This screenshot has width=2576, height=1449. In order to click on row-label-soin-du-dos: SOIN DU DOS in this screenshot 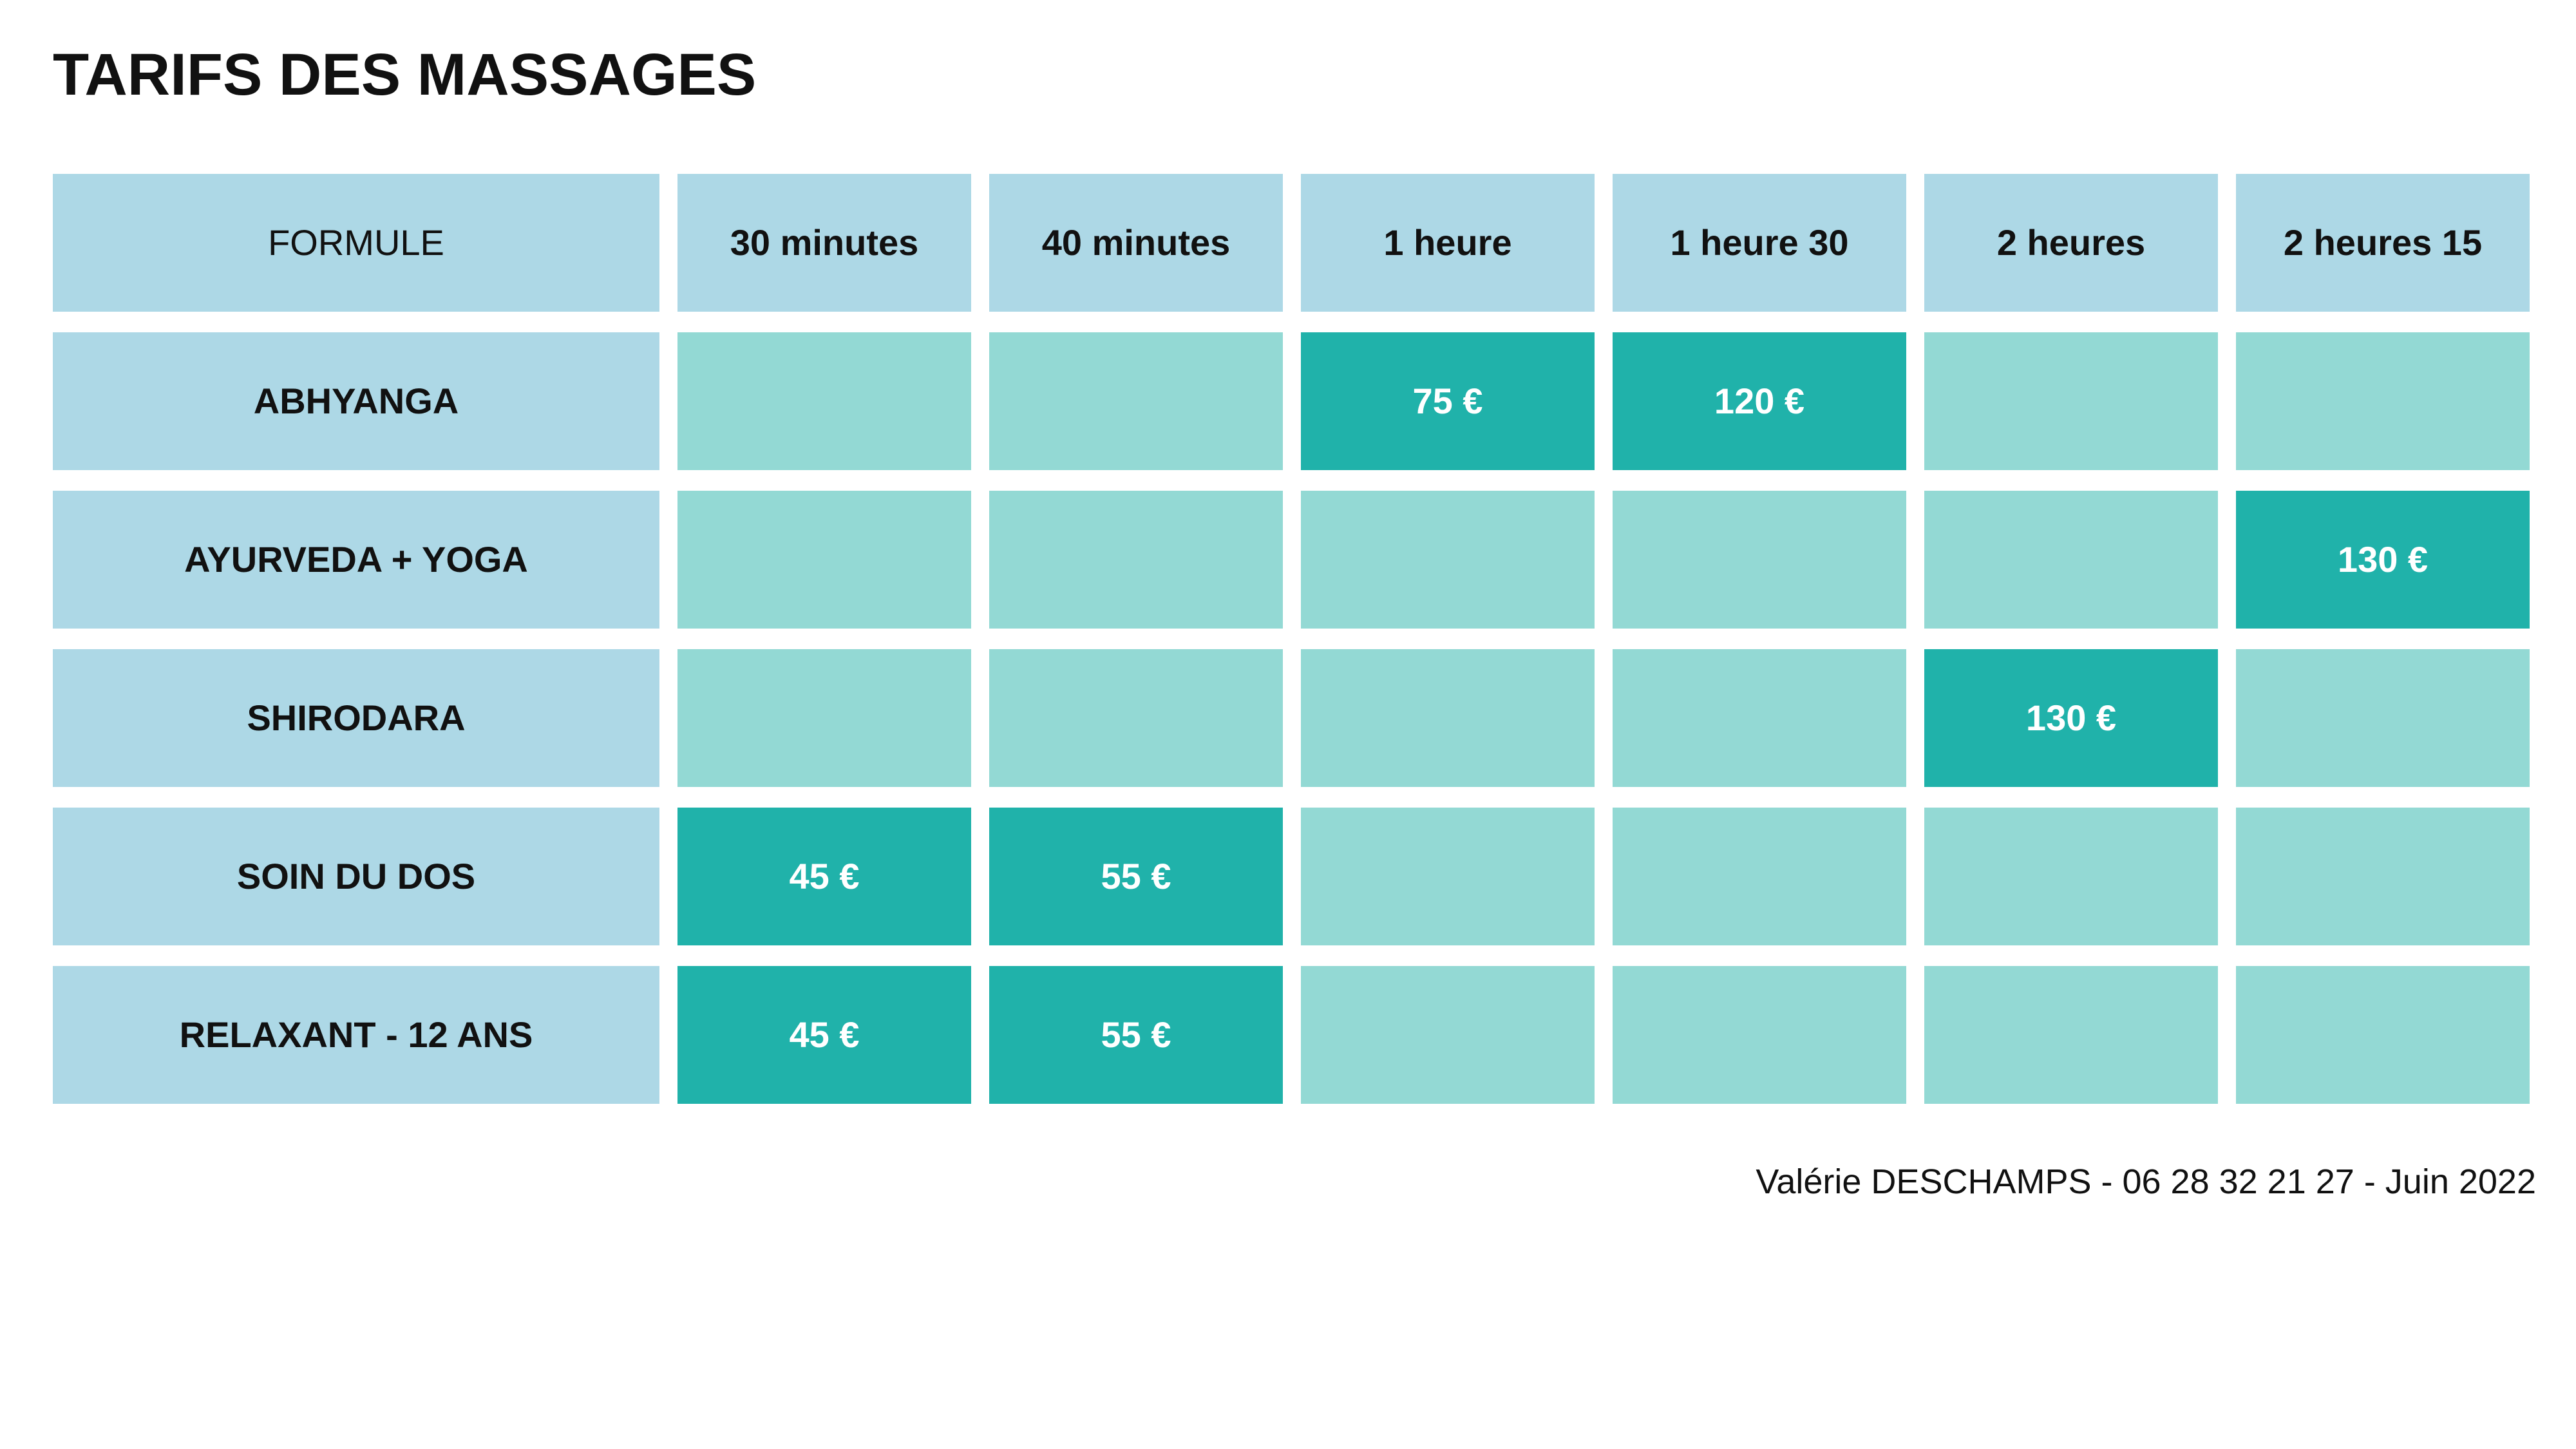, I will do `click(356, 877)`.